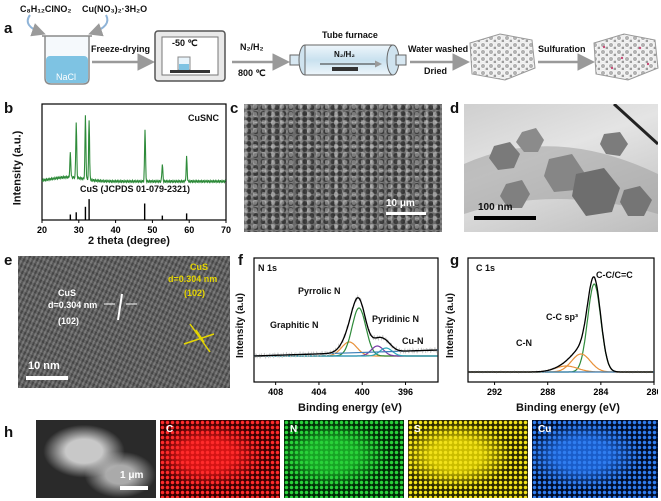 The width and height of the screenshot is (661, 501). I want to click on freezer-icon, so click(190, 56).